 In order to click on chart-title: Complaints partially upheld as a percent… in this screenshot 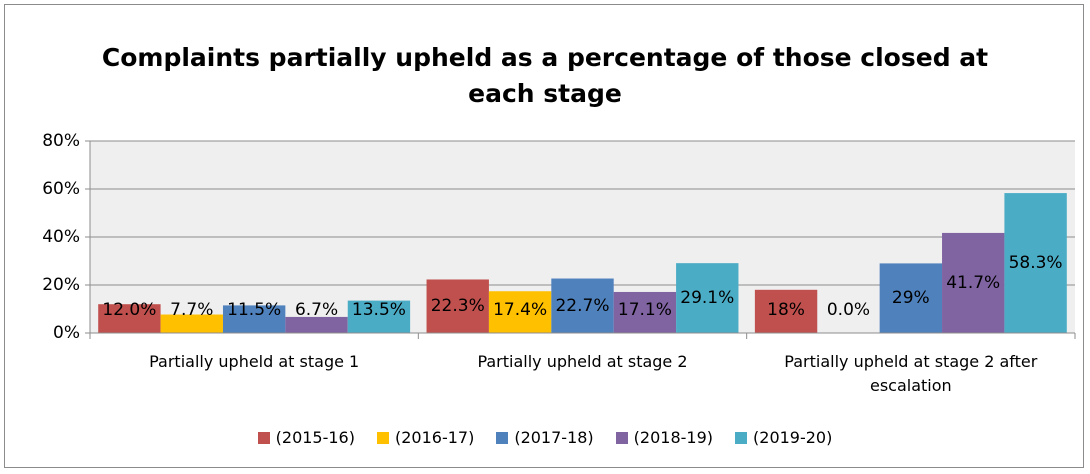, I will do `click(545, 75)`.